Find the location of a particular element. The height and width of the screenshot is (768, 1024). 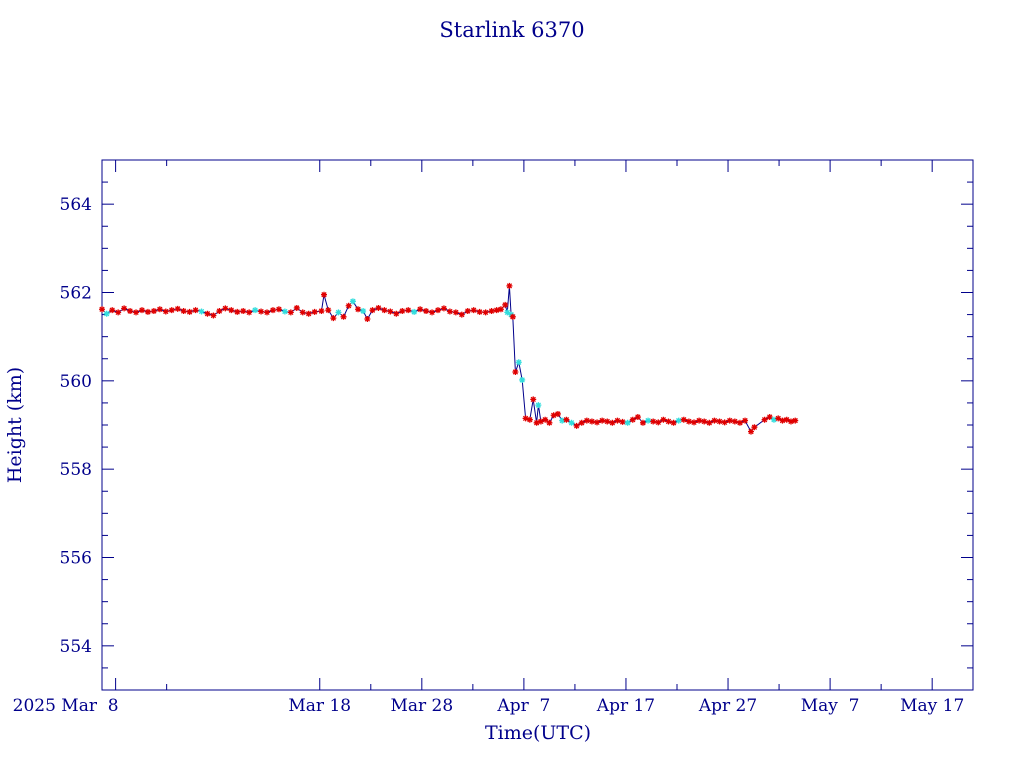

y-tick-label: 558 is located at coordinates (76, 470).